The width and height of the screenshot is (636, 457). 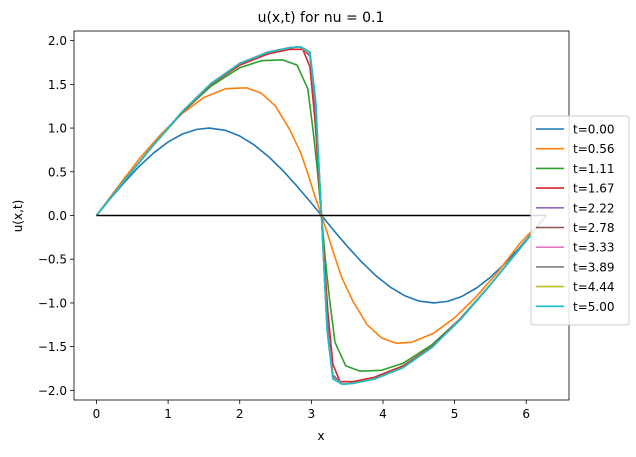 What do you see at coordinates (593, 130) in the screenshot?
I see `legend-label: t=0.00` at bounding box center [593, 130].